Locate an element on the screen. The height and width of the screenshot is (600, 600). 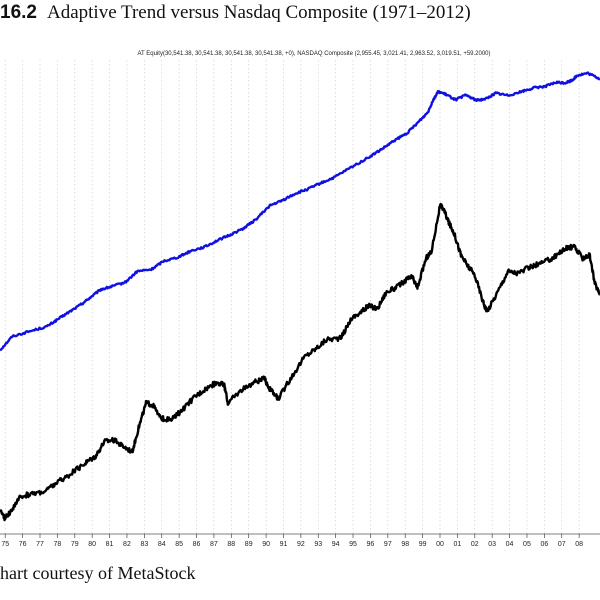
x-tick-label: 89 is located at coordinates (249, 544).